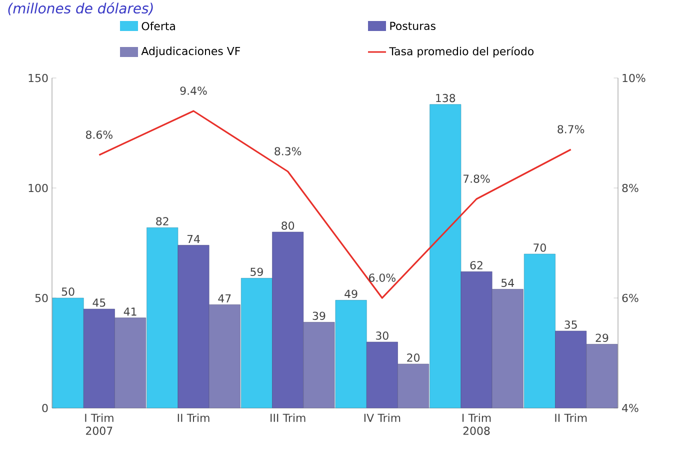 The image size is (673, 450). I want to click on y-tick-label: 50, so click(41, 298).